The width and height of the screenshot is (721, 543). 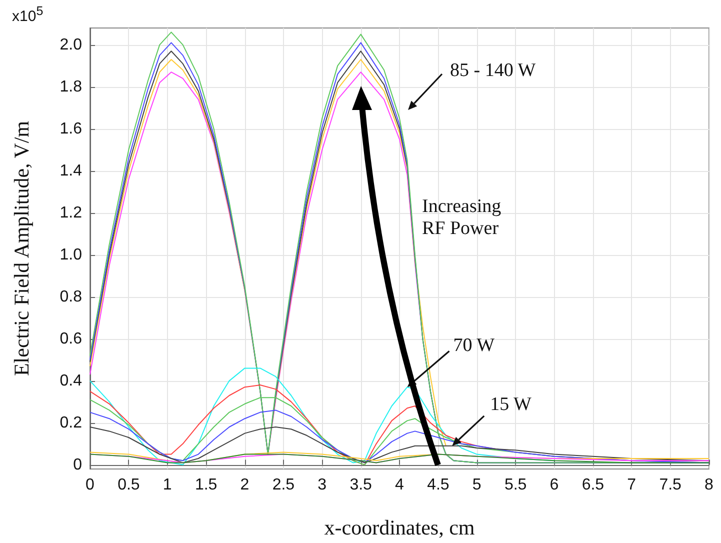 What do you see at coordinates (71, 213) in the screenshot?
I see `y-tick-label: 1.2` at bounding box center [71, 213].